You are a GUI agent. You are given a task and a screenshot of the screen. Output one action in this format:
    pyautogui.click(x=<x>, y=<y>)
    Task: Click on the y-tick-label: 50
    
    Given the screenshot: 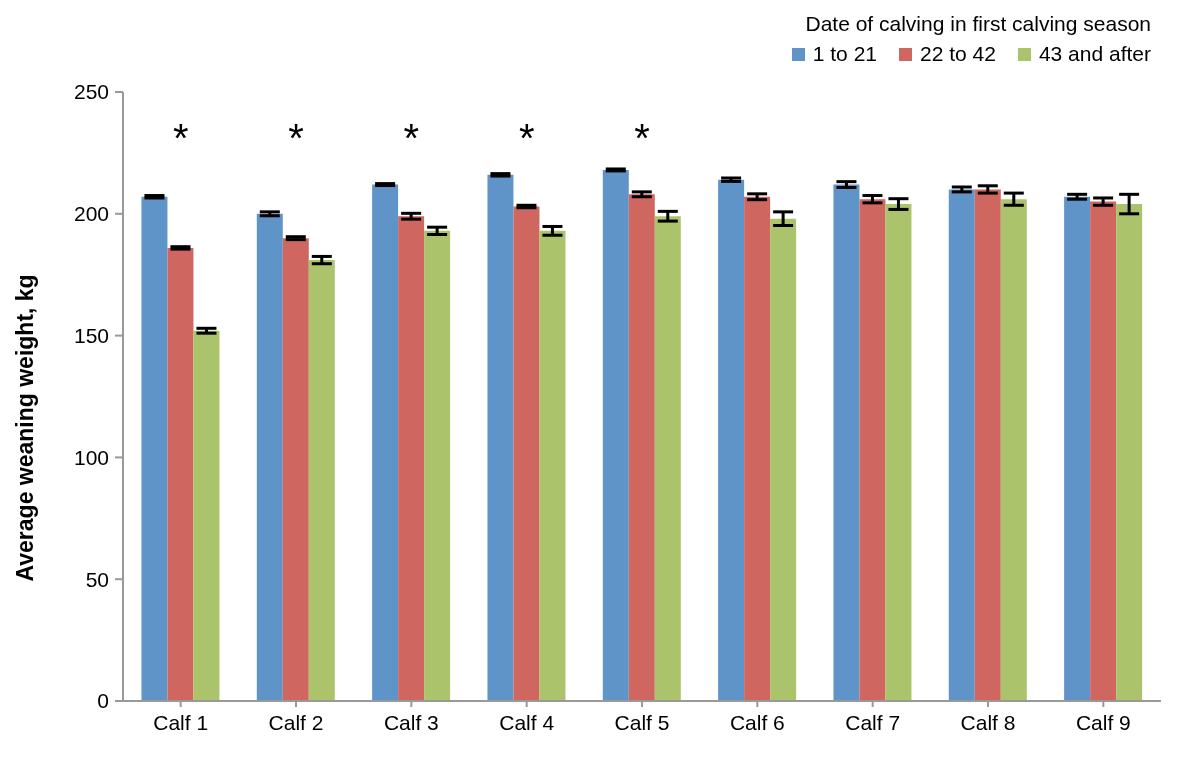 What is the action you would take?
    pyautogui.click(x=97, y=579)
    